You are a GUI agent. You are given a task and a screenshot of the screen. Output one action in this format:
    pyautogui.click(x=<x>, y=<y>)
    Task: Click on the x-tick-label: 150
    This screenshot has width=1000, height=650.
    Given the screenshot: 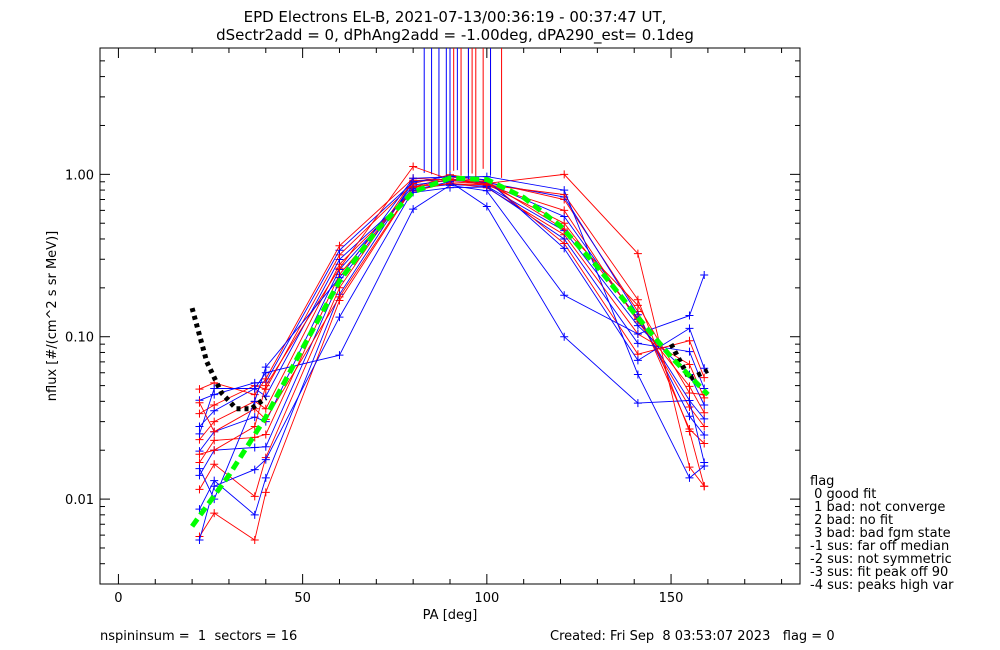 What is the action you would take?
    pyautogui.click(x=671, y=598)
    